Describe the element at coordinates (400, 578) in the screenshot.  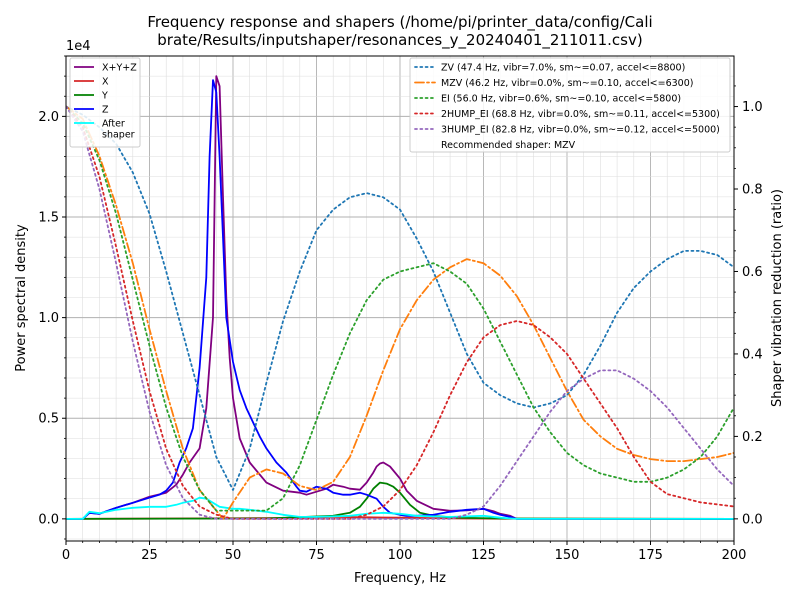
I see `x-axis-label: Frequency, Hz` at that location.